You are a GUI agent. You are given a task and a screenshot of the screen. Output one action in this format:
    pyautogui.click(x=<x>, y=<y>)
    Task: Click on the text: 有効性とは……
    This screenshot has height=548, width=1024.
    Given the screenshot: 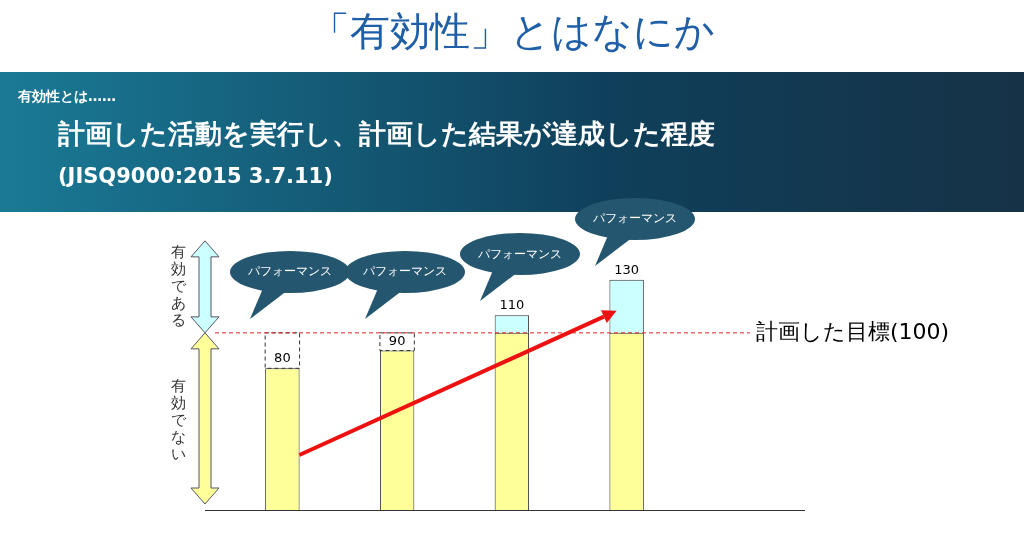 What is the action you would take?
    pyautogui.click(x=67, y=97)
    